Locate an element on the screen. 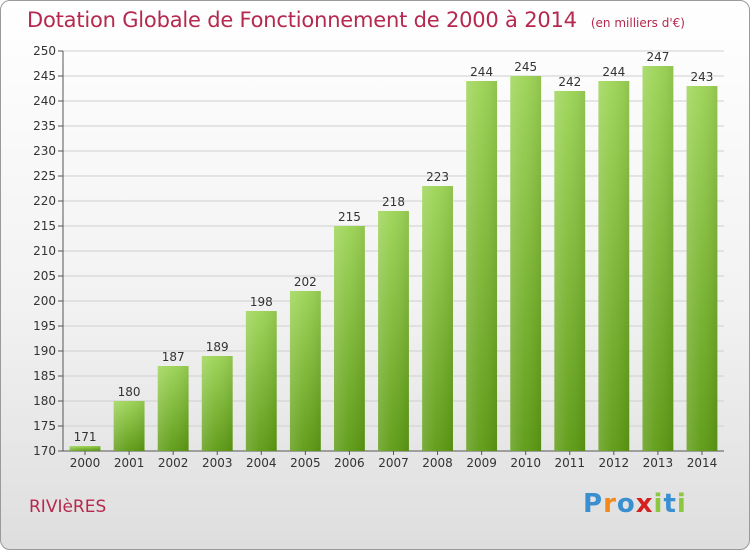 The height and width of the screenshot is (550, 750). logo-letter: o is located at coordinates (626, 504).